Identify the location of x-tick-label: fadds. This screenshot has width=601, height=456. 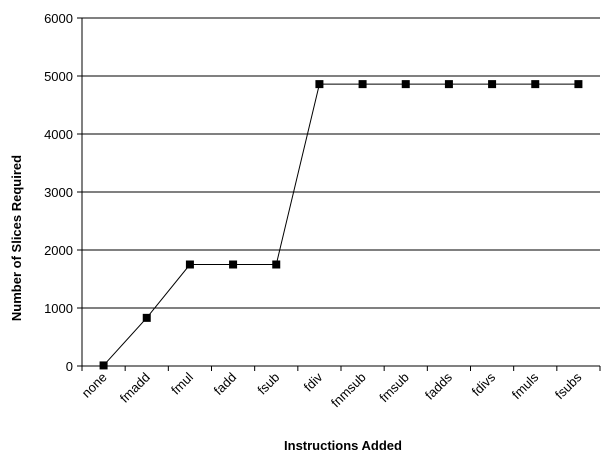
(438, 385).